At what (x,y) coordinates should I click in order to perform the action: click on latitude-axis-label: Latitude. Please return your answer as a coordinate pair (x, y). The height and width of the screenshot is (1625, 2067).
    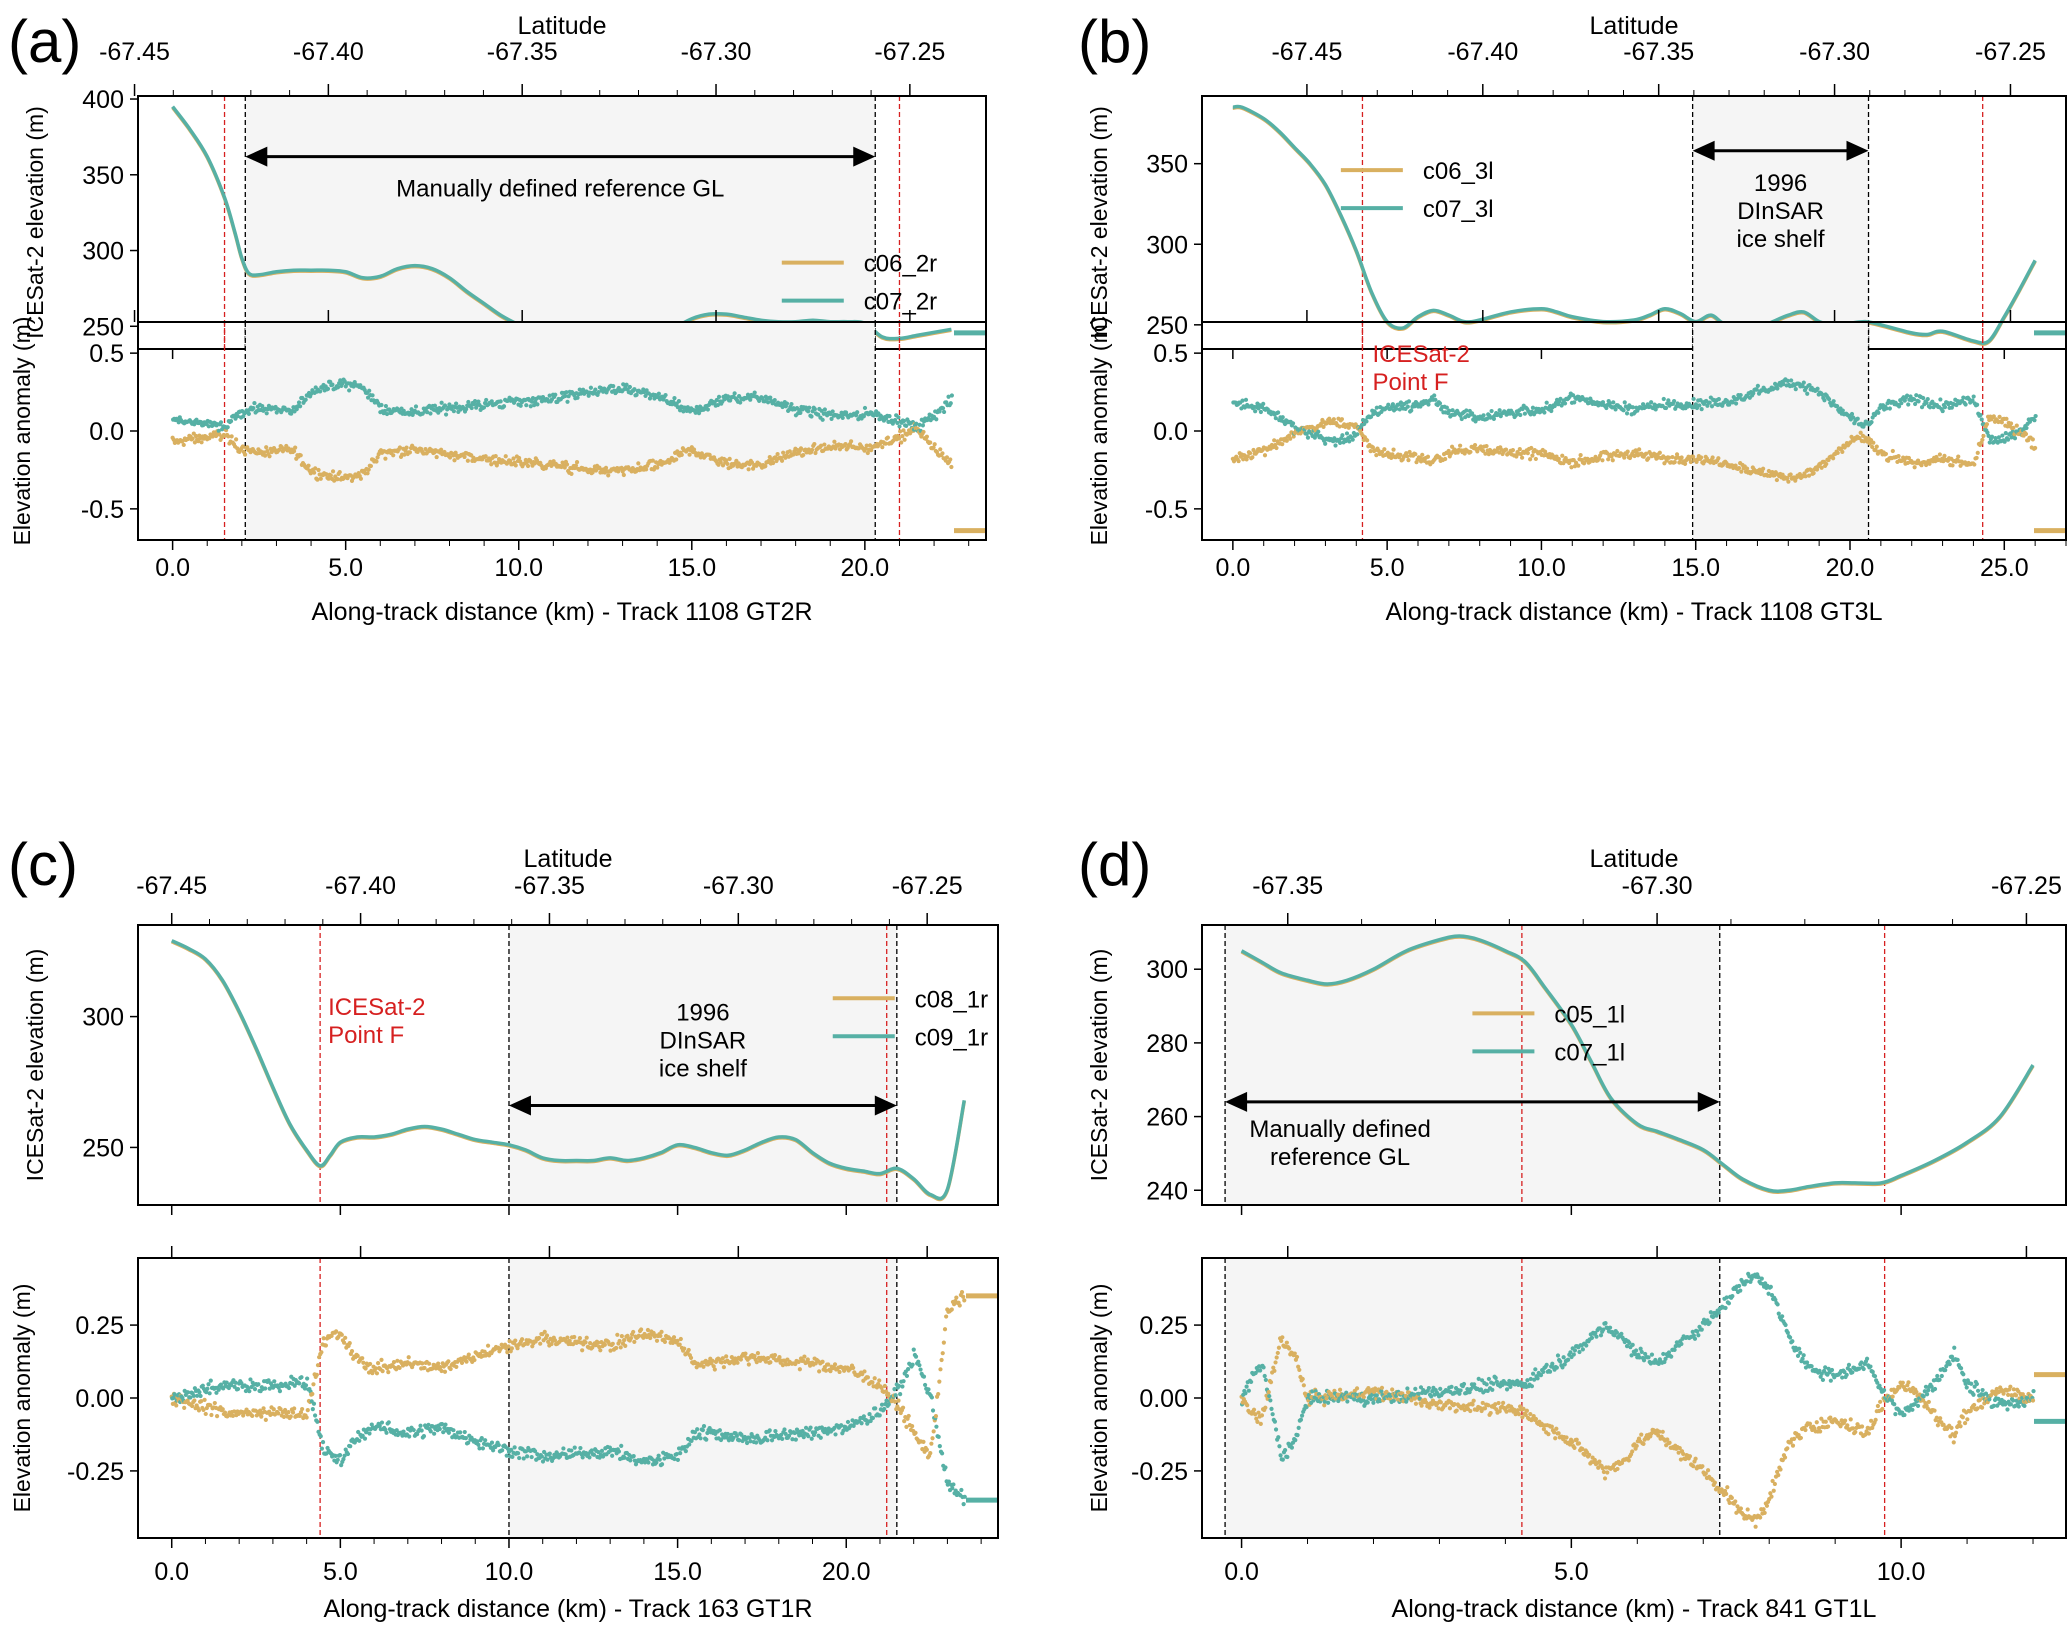
    Looking at the image, I should click on (1634, 859).